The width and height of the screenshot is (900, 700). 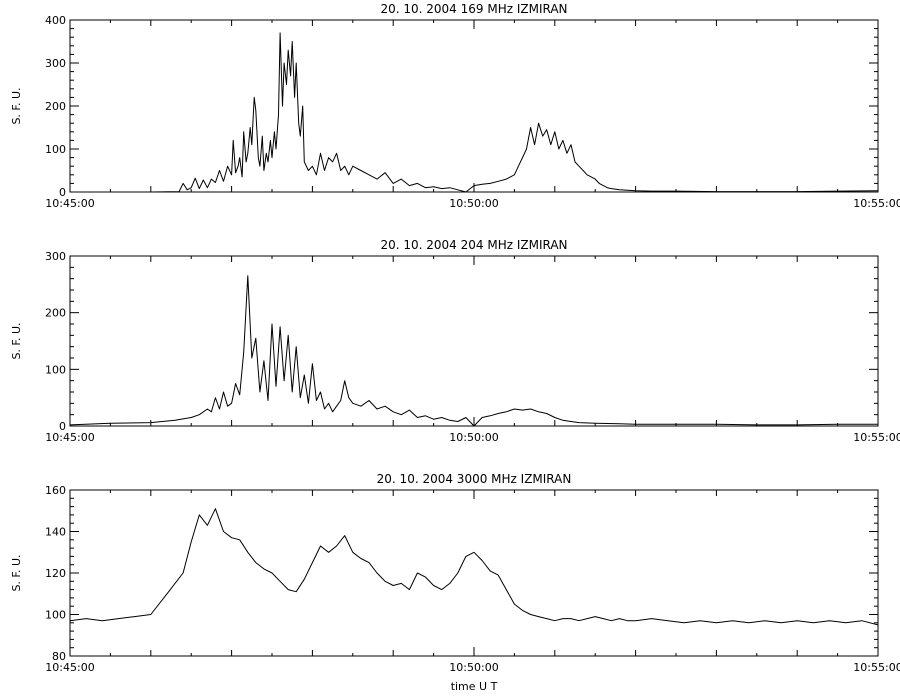 I want to click on panel-3-ytick-label: 160, so click(x=55, y=490).